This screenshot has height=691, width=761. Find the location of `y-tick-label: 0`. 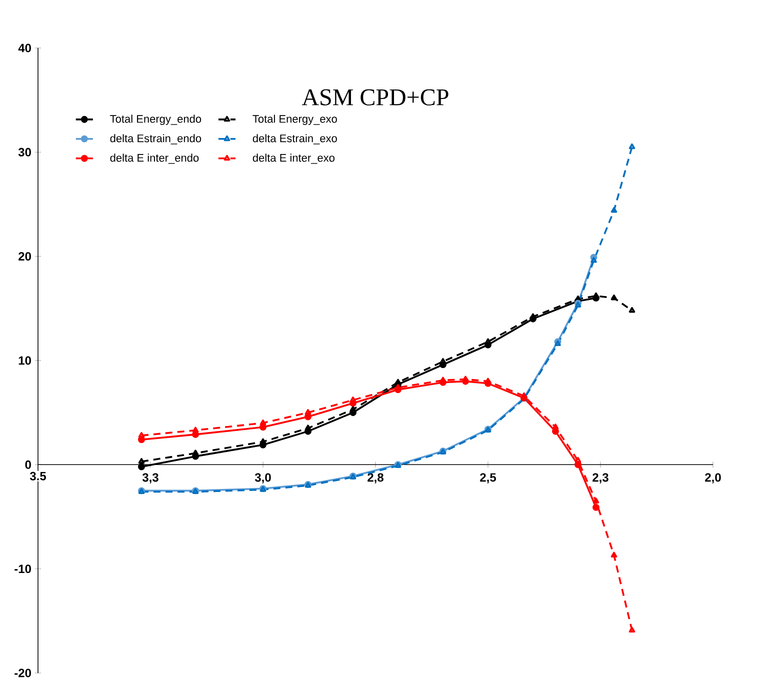

y-tick-label: 0 is located at coordinates (28, 464).